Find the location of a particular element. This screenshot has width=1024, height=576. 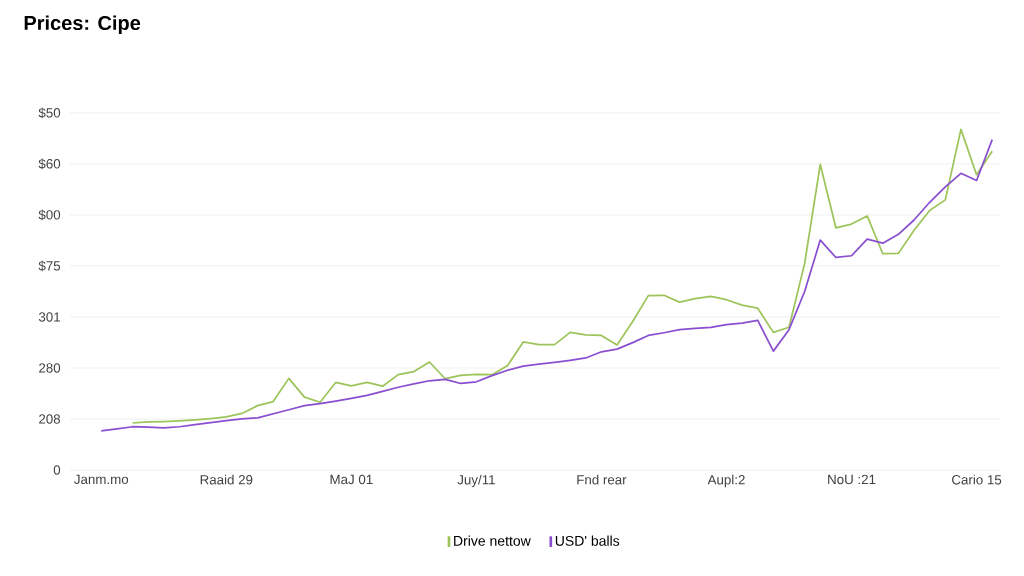

x-tick-label: MaJ 01 is located at coordinates (351, 479).